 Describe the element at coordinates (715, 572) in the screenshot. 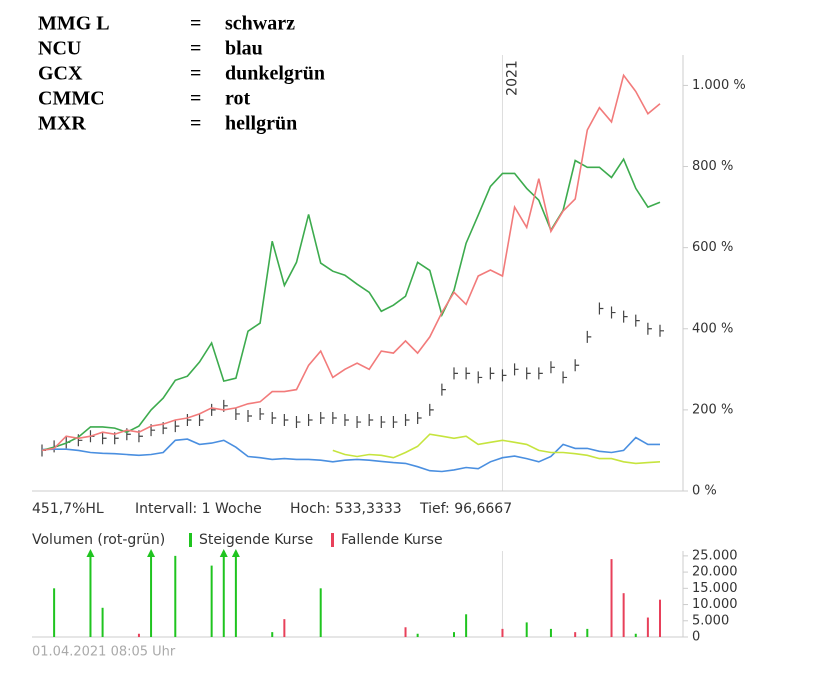

I see `y-tick-label: 20.000` at that location.